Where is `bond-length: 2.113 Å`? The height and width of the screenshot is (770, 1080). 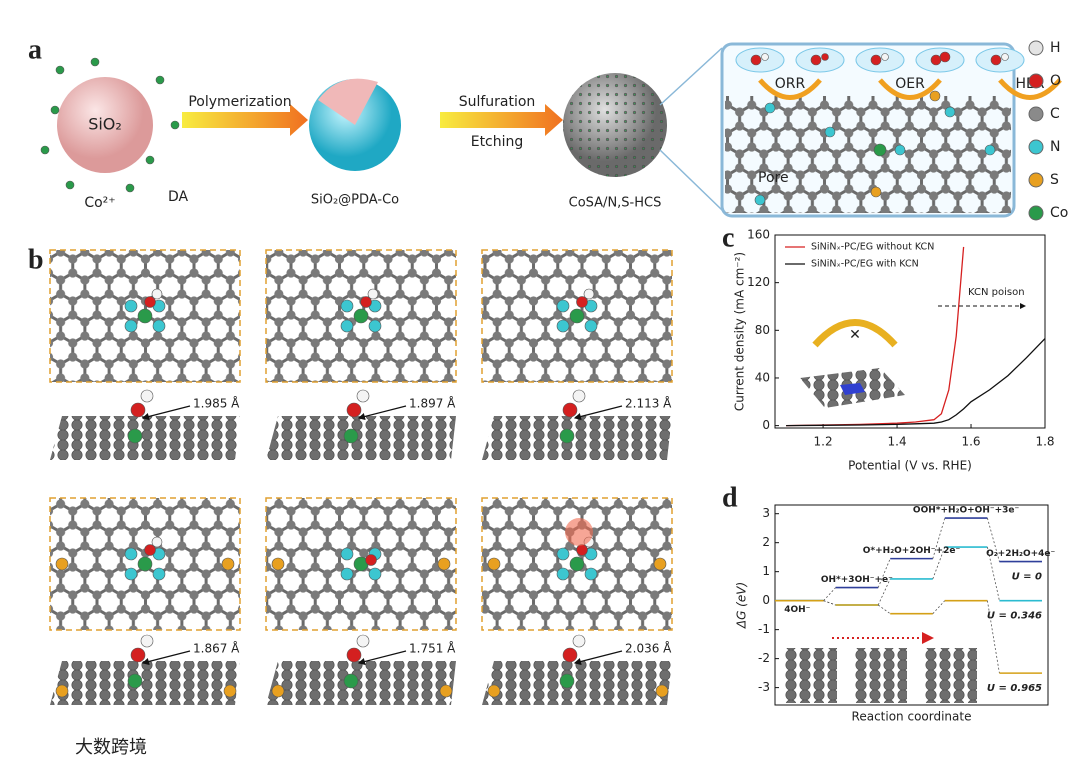 bond-length: 2.113 Å is located at coordinates (648, 403).